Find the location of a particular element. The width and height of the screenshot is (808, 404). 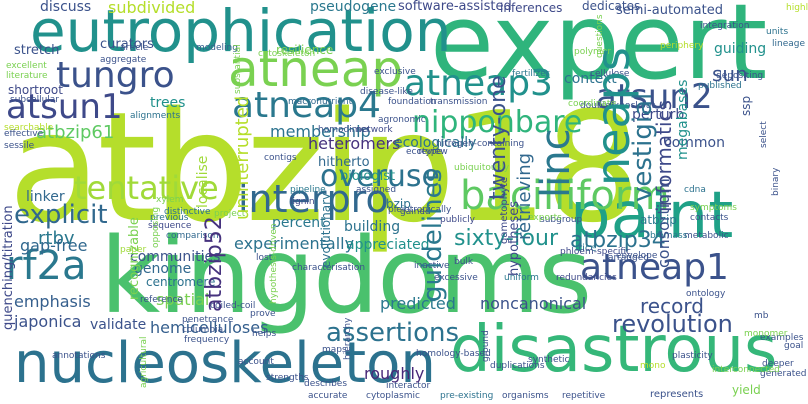

word: pipeline is located at coordinates (308, 190).